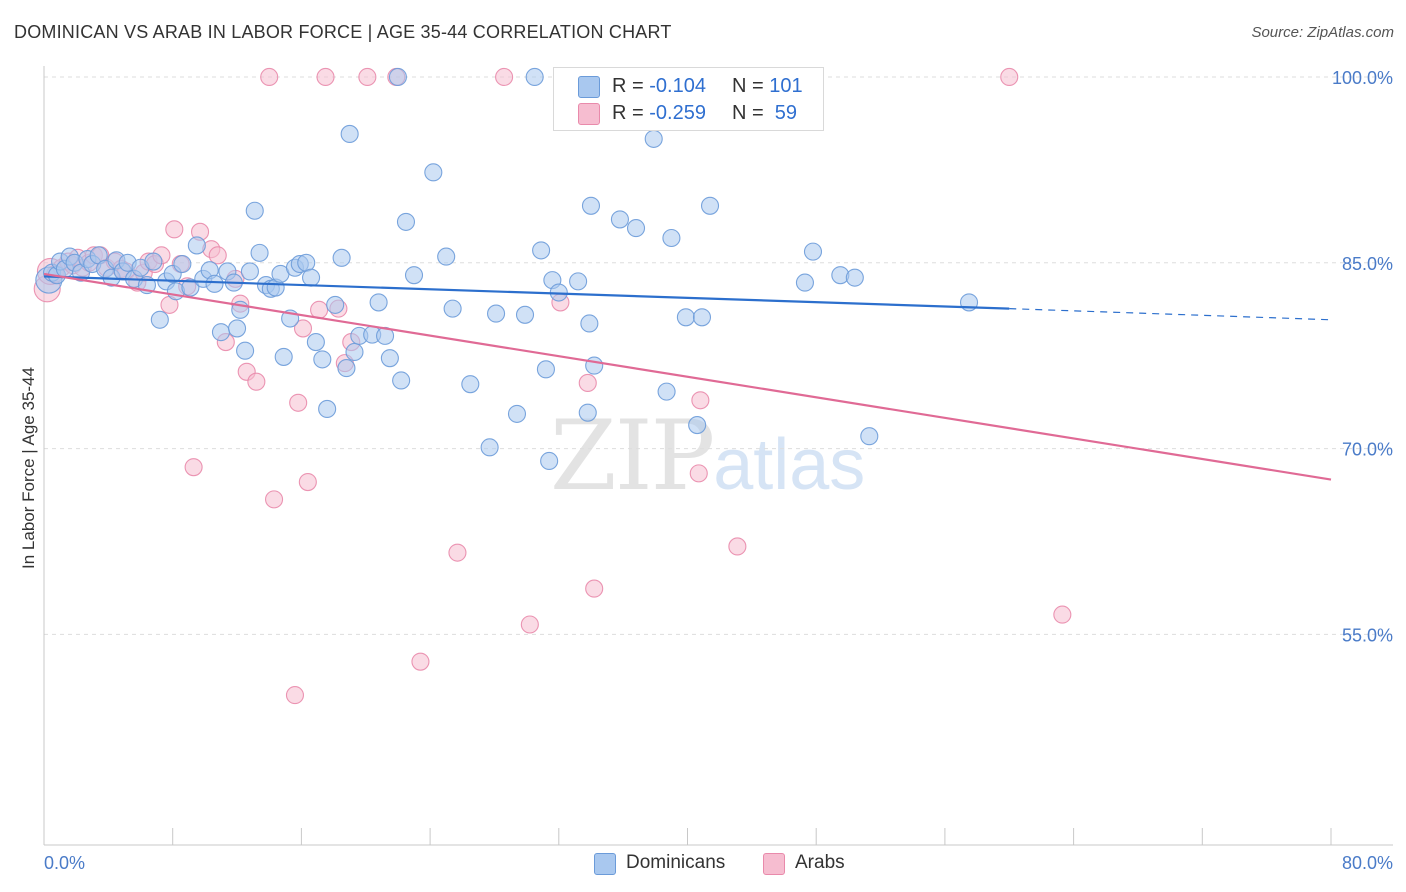 Image resolution: width=1406 pixels, height=892 pixels. I want to click on n-stat: N = 101, so click(767, 86).